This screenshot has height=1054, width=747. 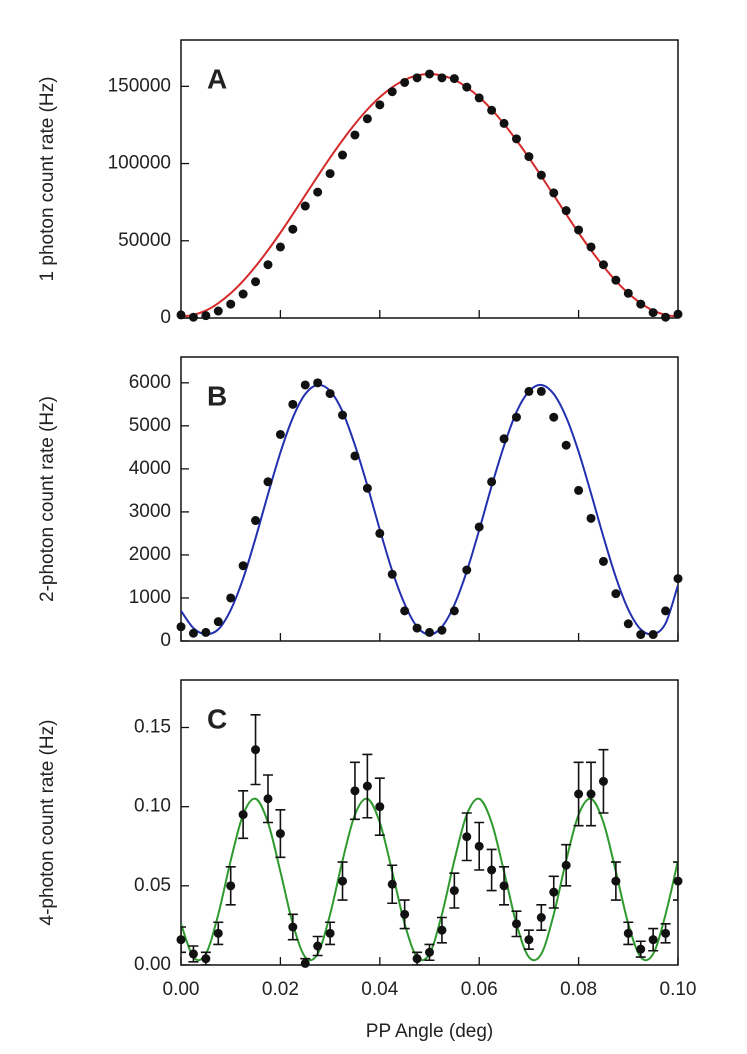 What do you see at coordinates (47, 823) in the screenshot?
I see `y-axis-label: 4-photon count rate (Hz)` at bounding box center [47, 823].